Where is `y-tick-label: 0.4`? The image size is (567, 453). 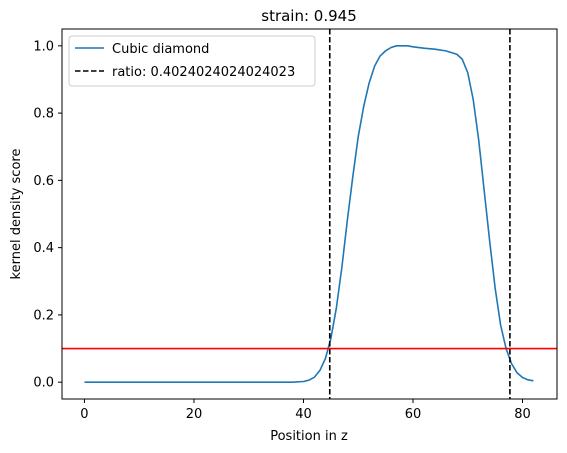
y-tick-label: 0.4 is located at coordinates (43, 248).